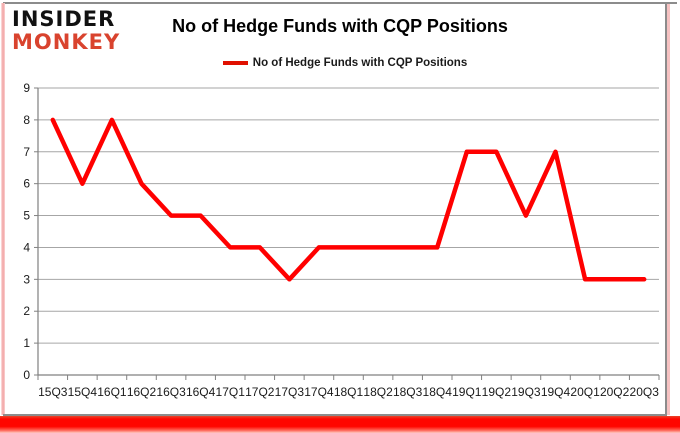 The image size is (680, 433). Describe the element at coordinates (290, 392) in the screenshot. I see `x-tick-label: 17Q3` at that location.